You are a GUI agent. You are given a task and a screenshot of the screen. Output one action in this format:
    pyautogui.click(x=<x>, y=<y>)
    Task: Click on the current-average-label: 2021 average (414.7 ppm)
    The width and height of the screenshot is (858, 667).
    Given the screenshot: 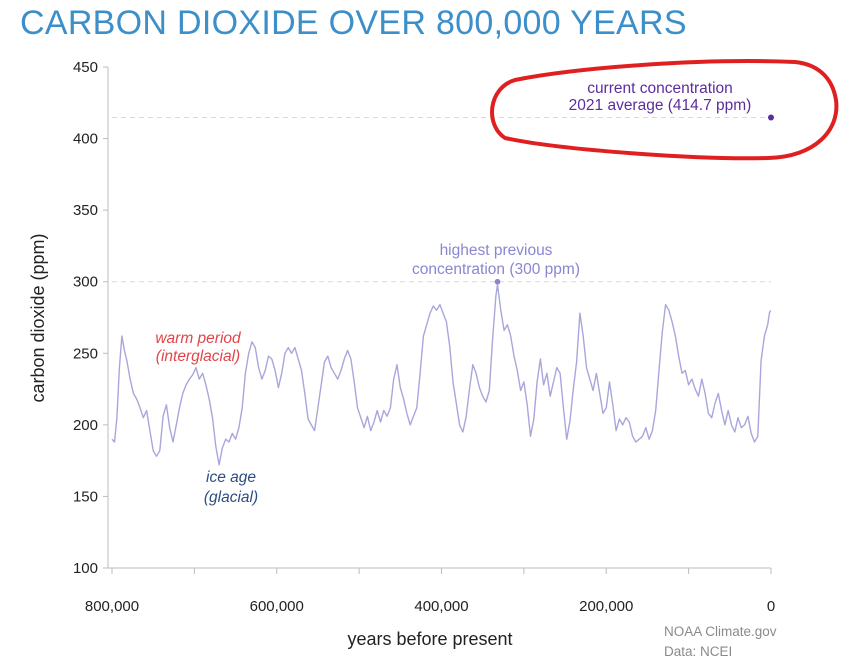 What is the action you would take?
    pyautogui.click(x=660, y=105)
    